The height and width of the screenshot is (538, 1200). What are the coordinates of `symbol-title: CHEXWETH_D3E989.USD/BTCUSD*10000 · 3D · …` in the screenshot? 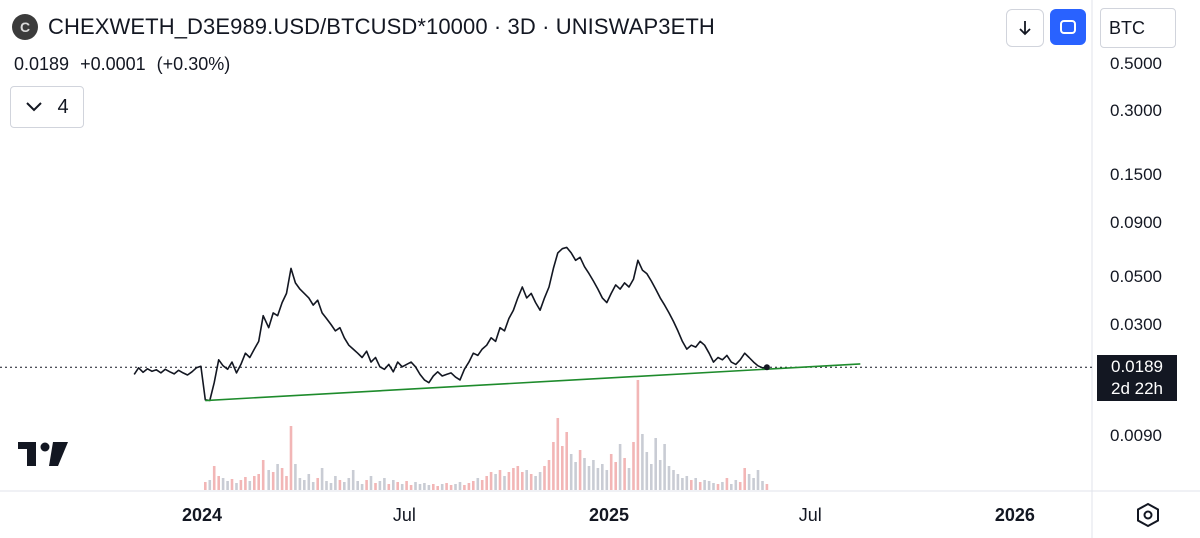 It's located at (381, 26).